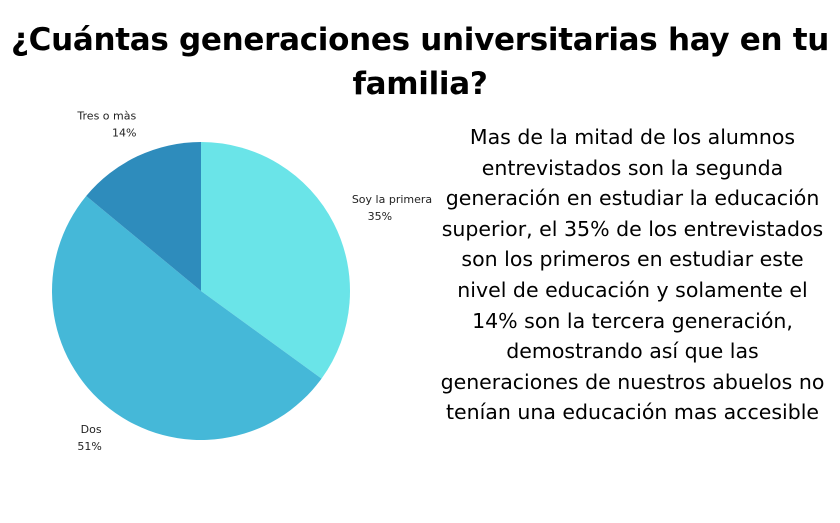 This screenshot has width=840, height=523. Describe the element at coordinates (91, 429) in the screenshot. I see `slice-label-1: Dos` at that location.